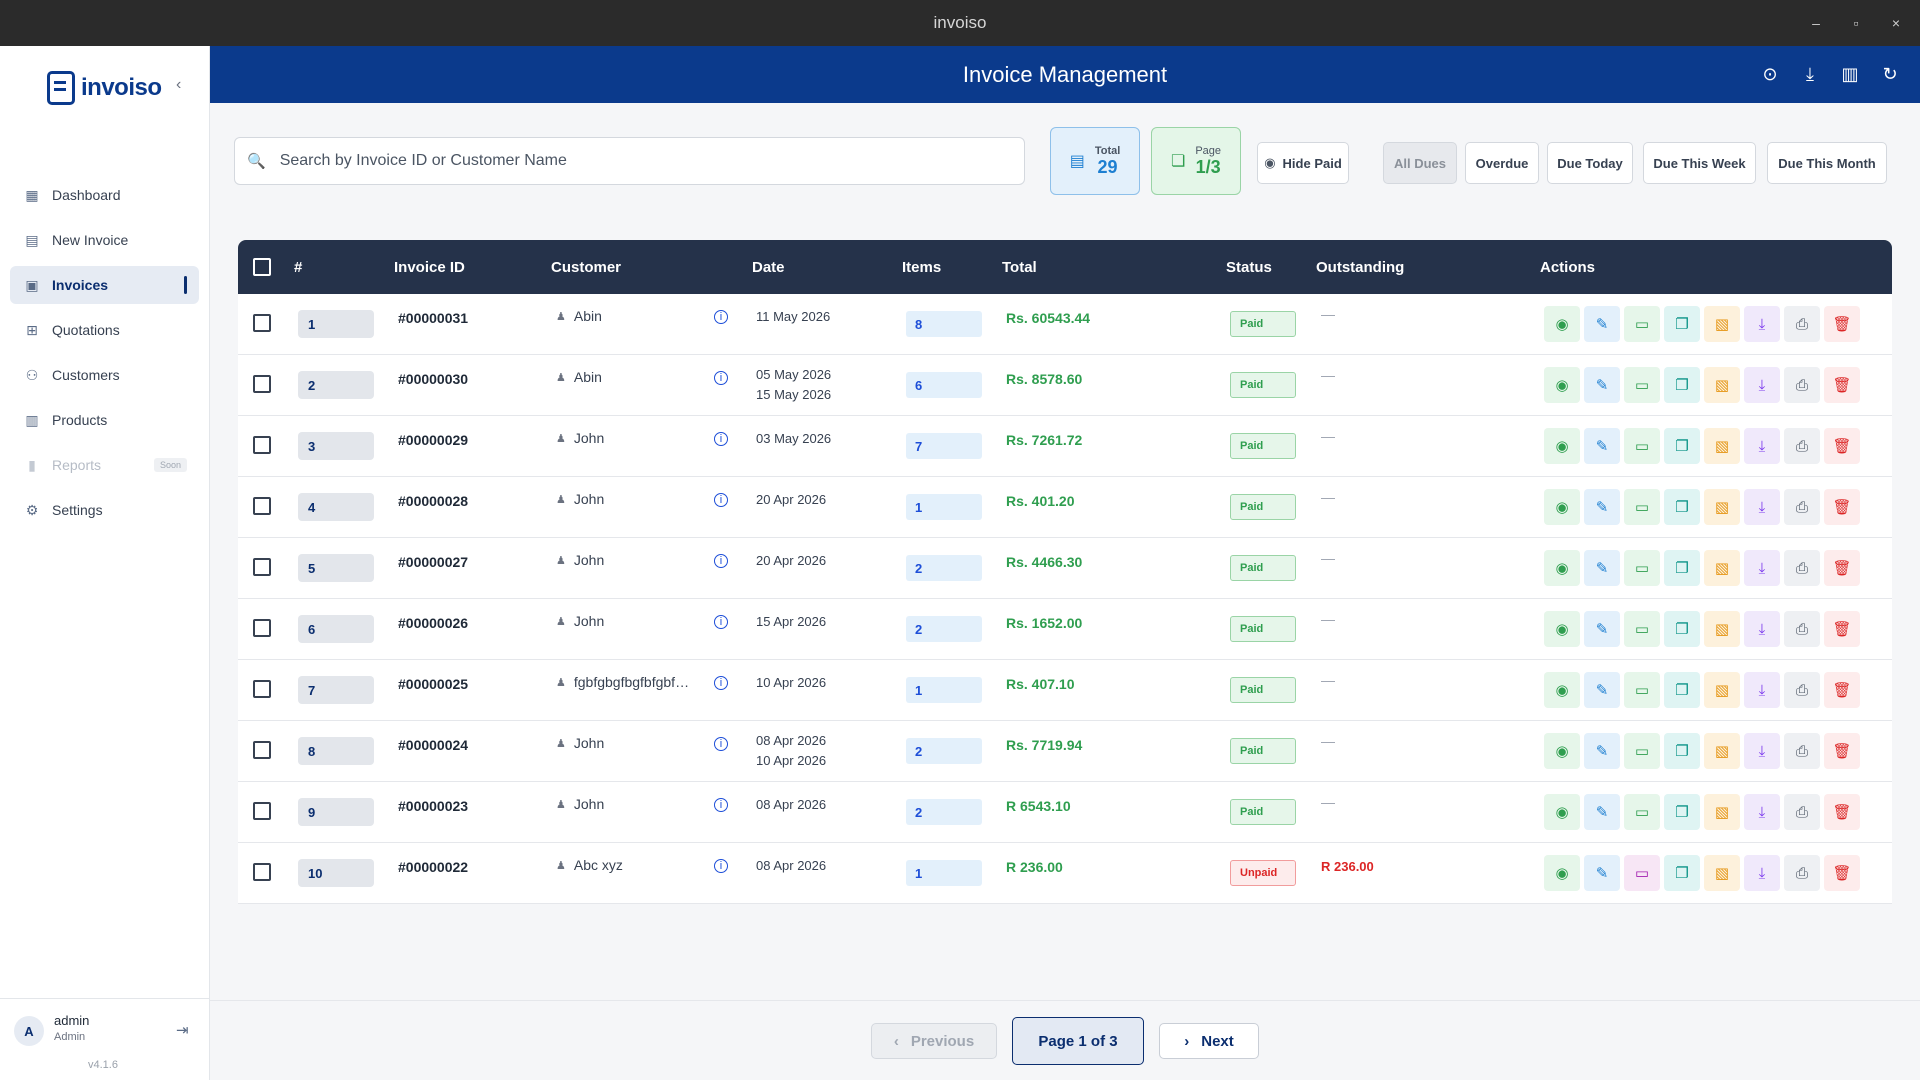 Image resolution: width=1920 pixels, height=1080 pixels. What do you see at coordinates (1816, 23) in the screenshot?
I see `minimize-icon: –` at bounding box center [1816, 23].